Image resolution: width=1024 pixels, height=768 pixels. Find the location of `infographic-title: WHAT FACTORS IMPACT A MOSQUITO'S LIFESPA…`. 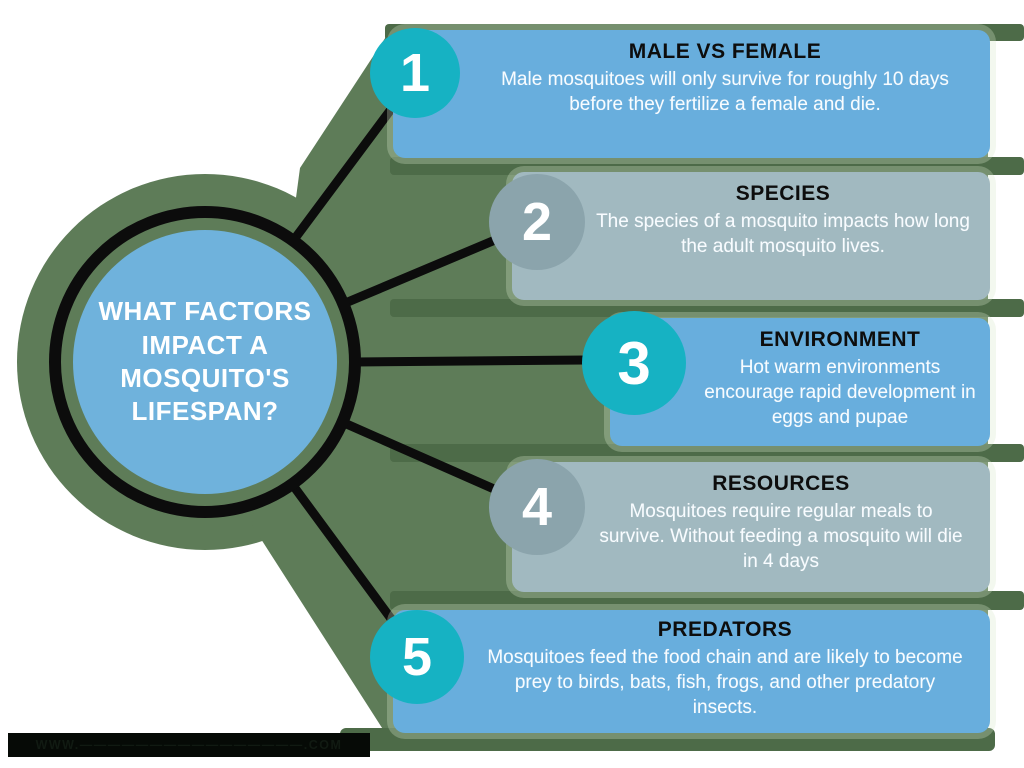

infographic-title: WHAT FACTORS IMPACT A MOSQUITO'S LIFESPA… is located at coordinates (205, 361).